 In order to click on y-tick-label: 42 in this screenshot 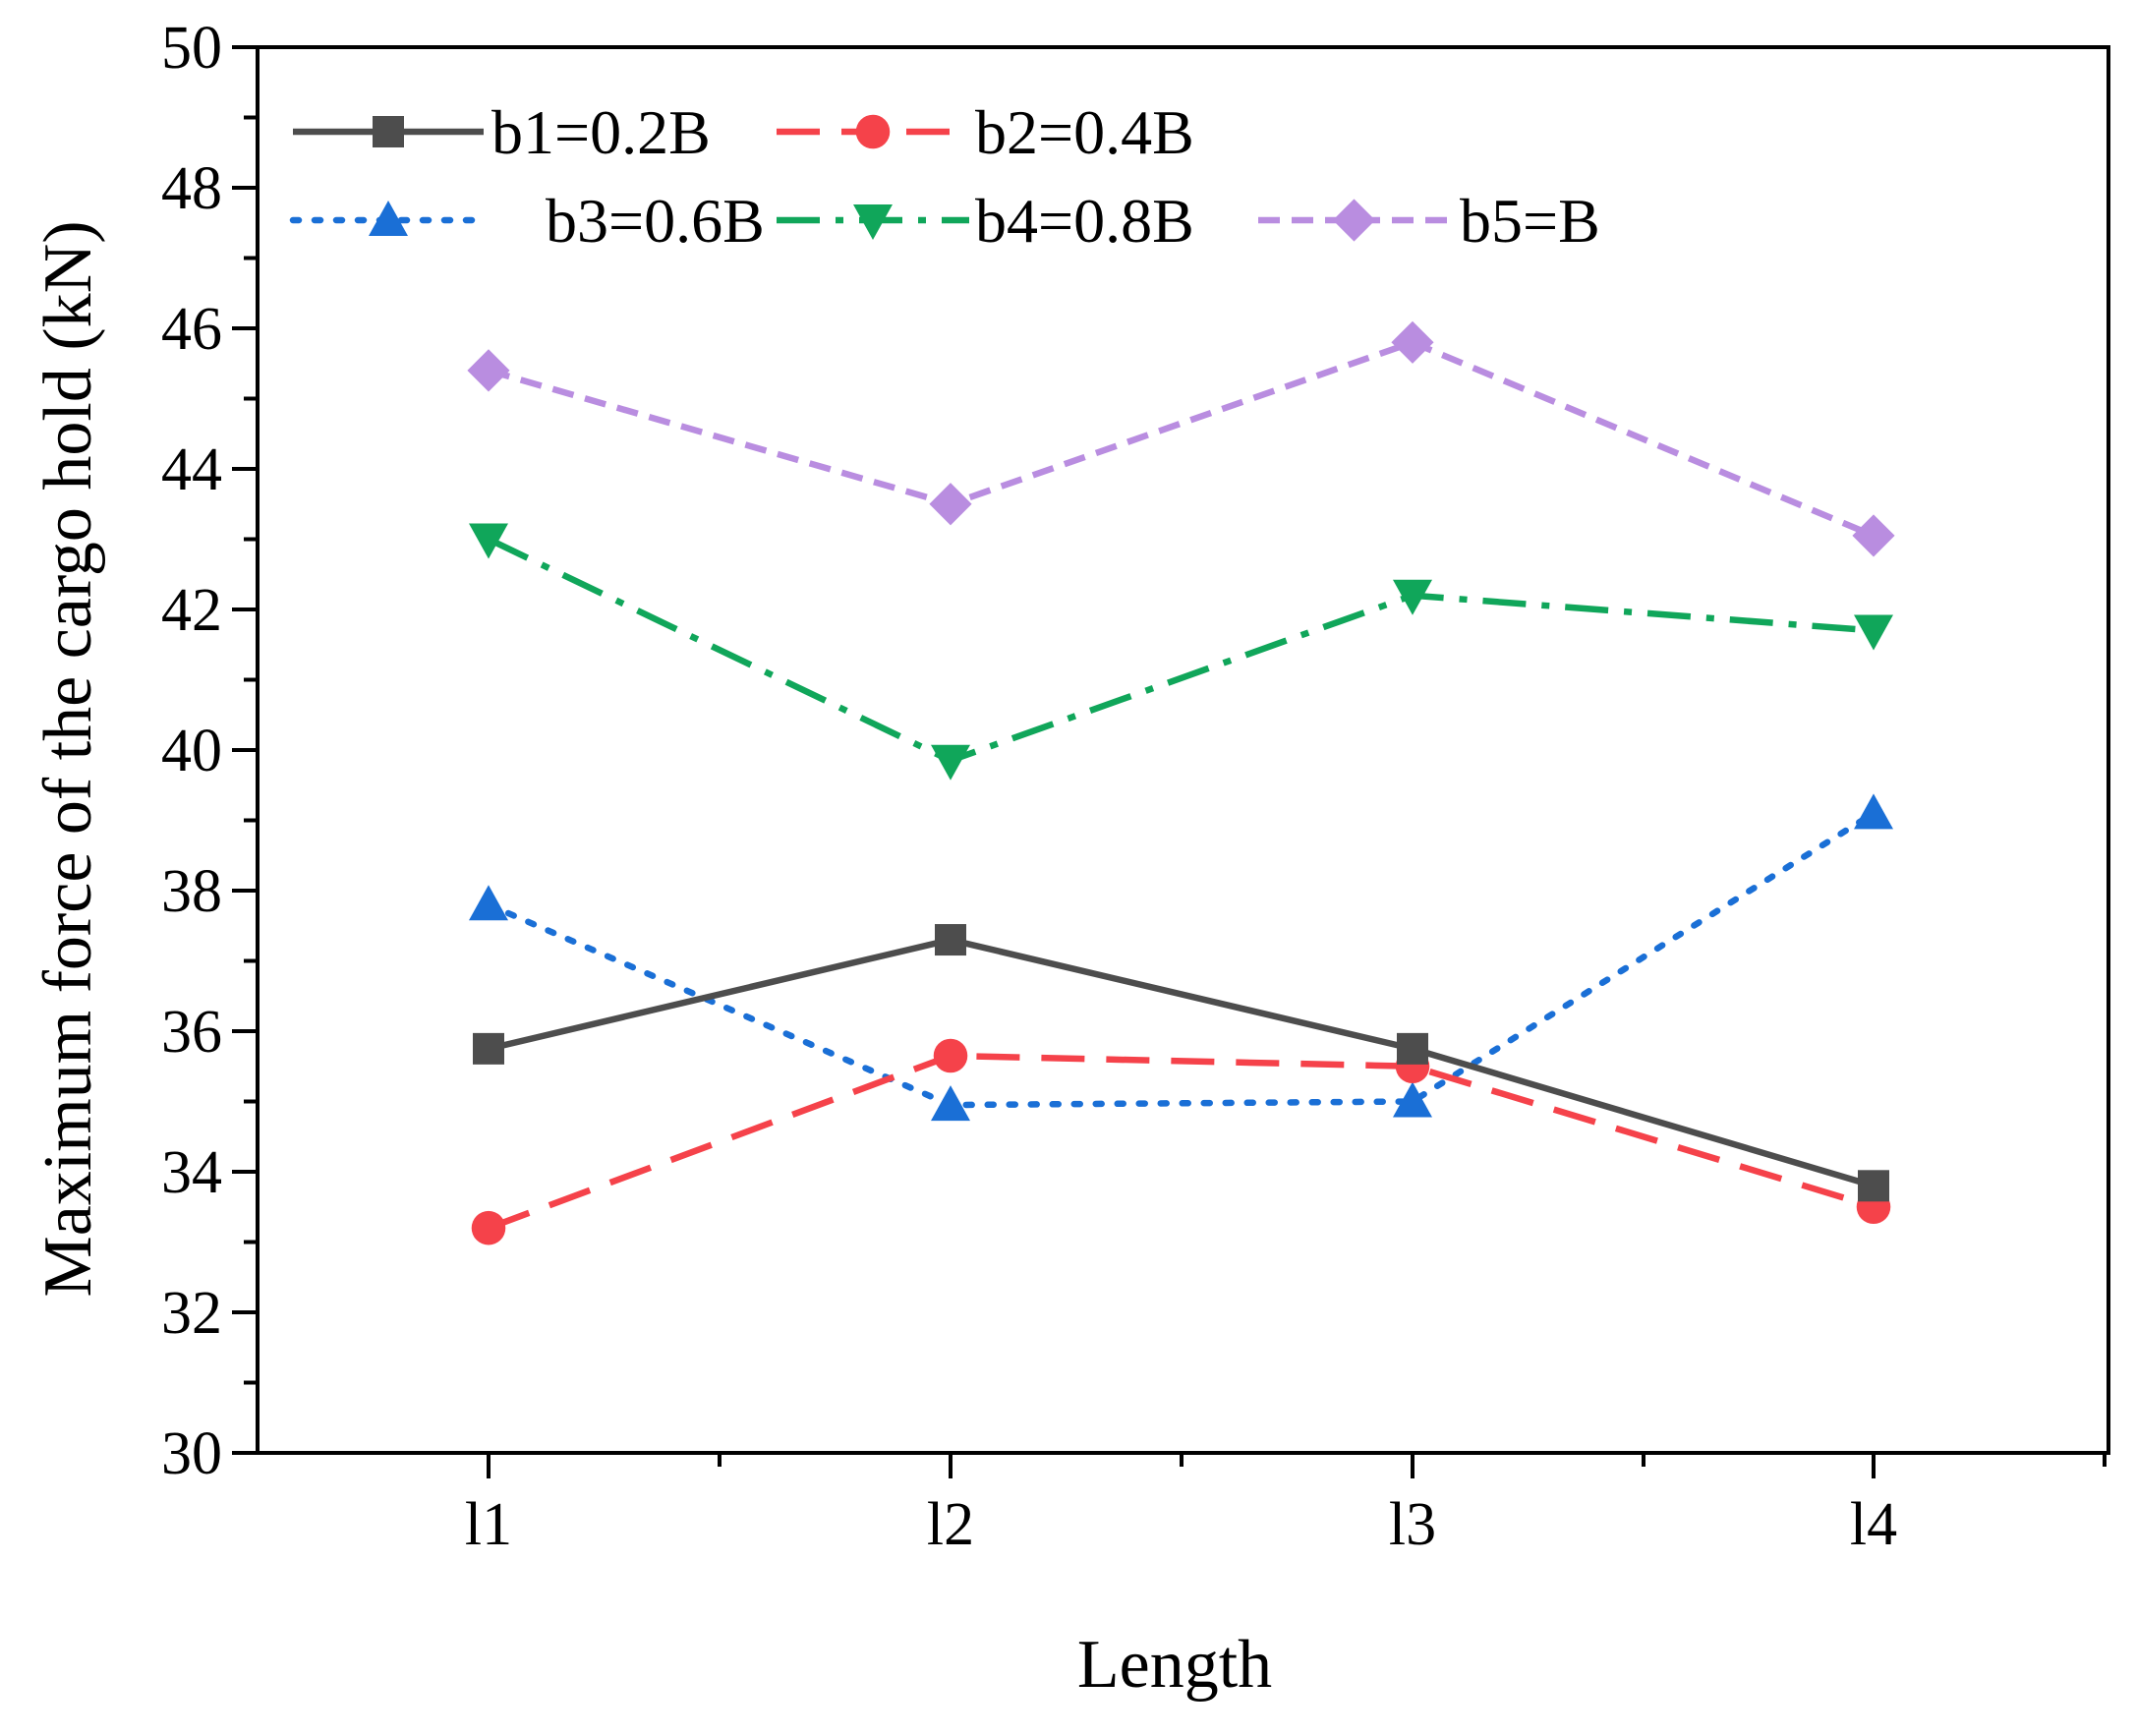, I will do `click(191, 610)`.